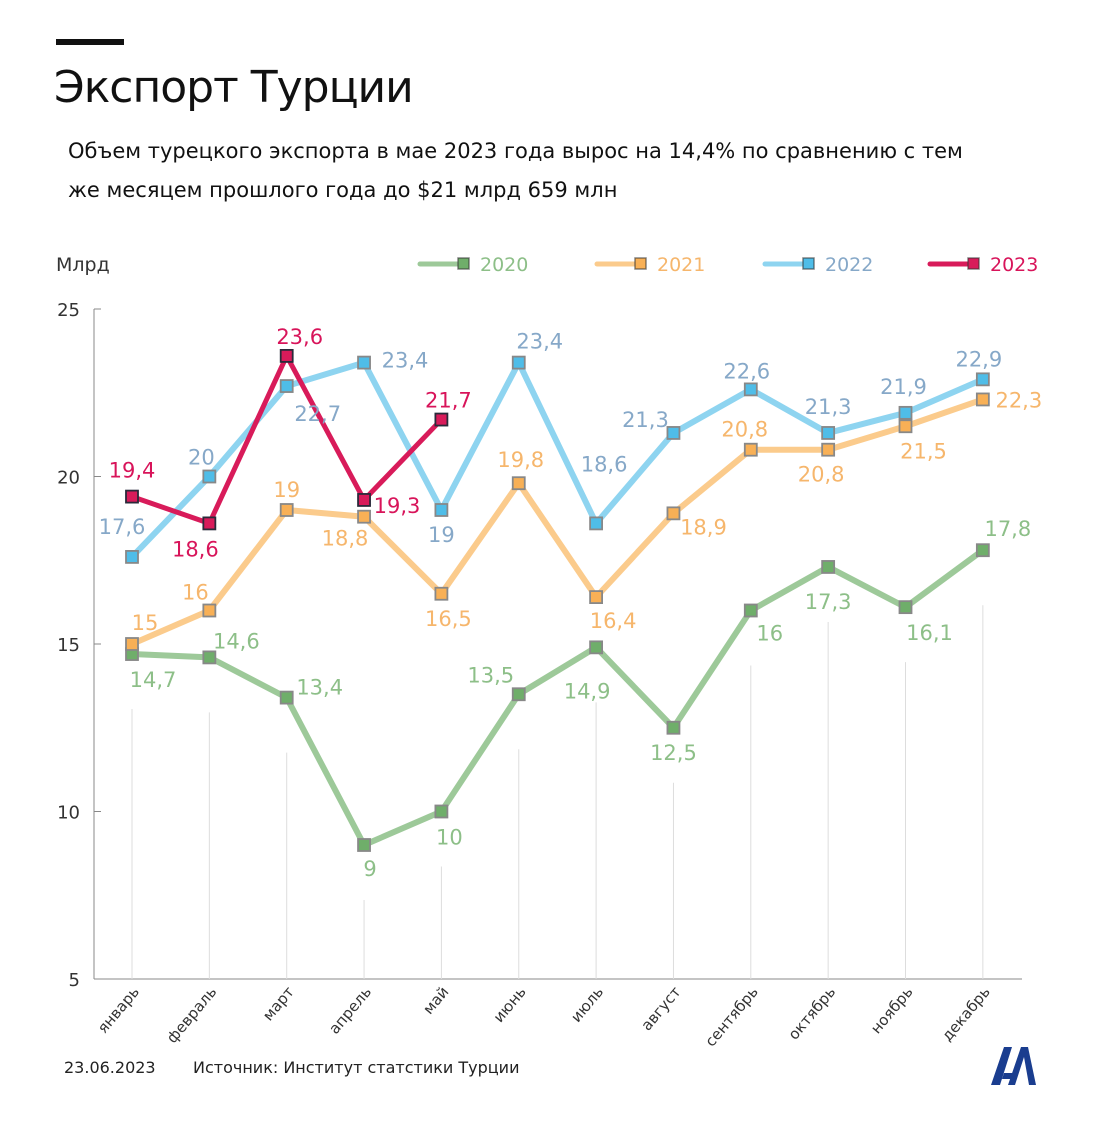 This screenshot has width=1100, height=1128. Describe the element at coordinates (587, 1004) in the screenshot. I see `x-tick-label: июль` at that location.